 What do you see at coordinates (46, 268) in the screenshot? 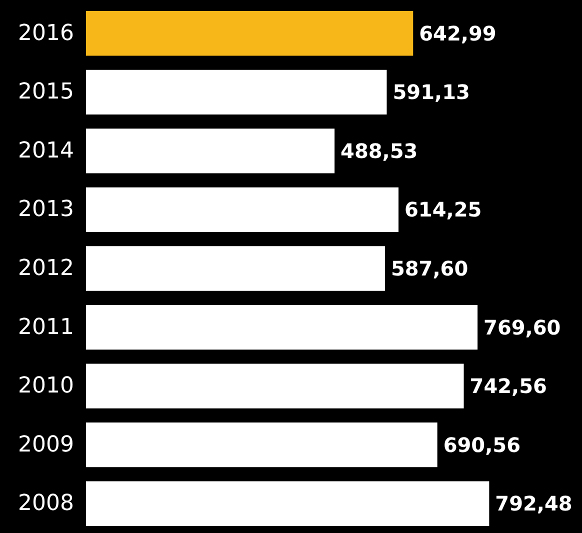
I see `y-tick-label: 2012` at bounding box center [46, 268].